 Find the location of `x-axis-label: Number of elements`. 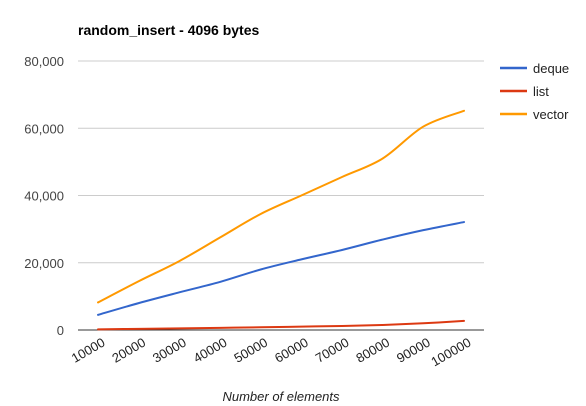

x-axis-label: Number of elements is located at coordinates (281, 396).